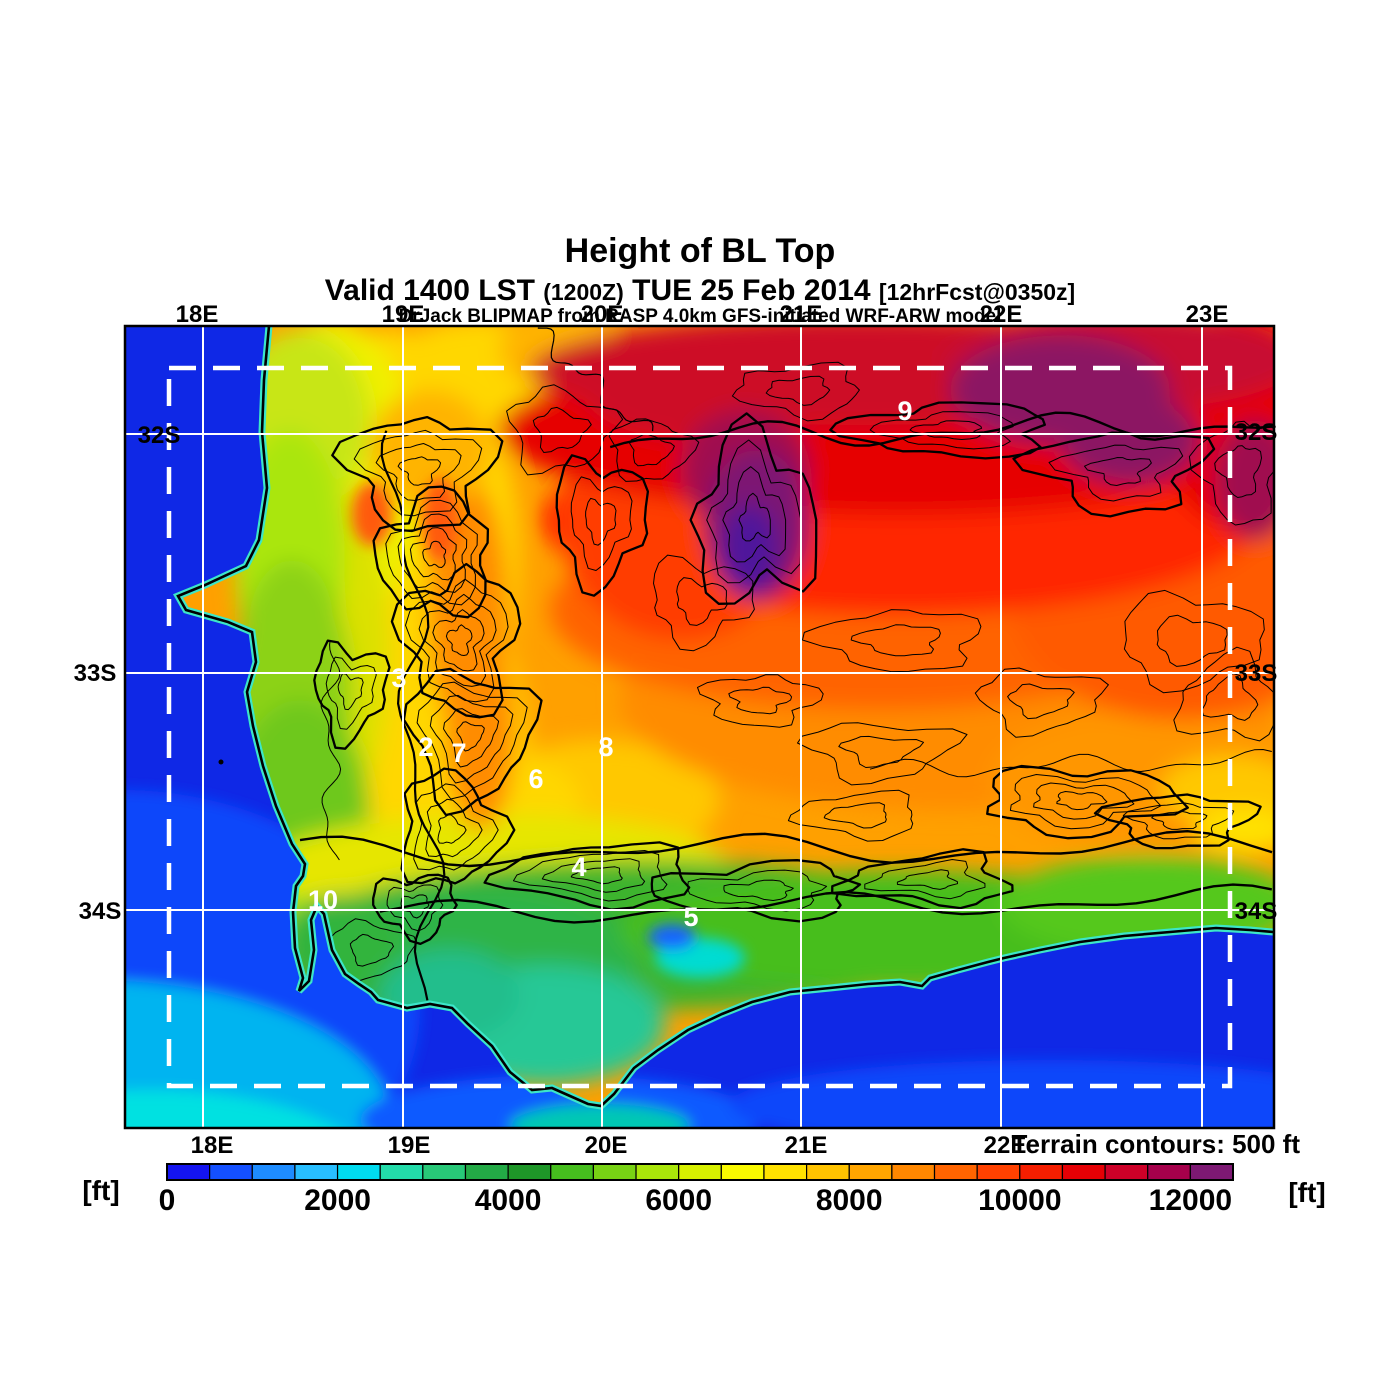 This screenshot has height=1400, width=1400. Describe the element at coordinates (323, 900) in the screenshot. I see `map-value-label: 10` at that location.